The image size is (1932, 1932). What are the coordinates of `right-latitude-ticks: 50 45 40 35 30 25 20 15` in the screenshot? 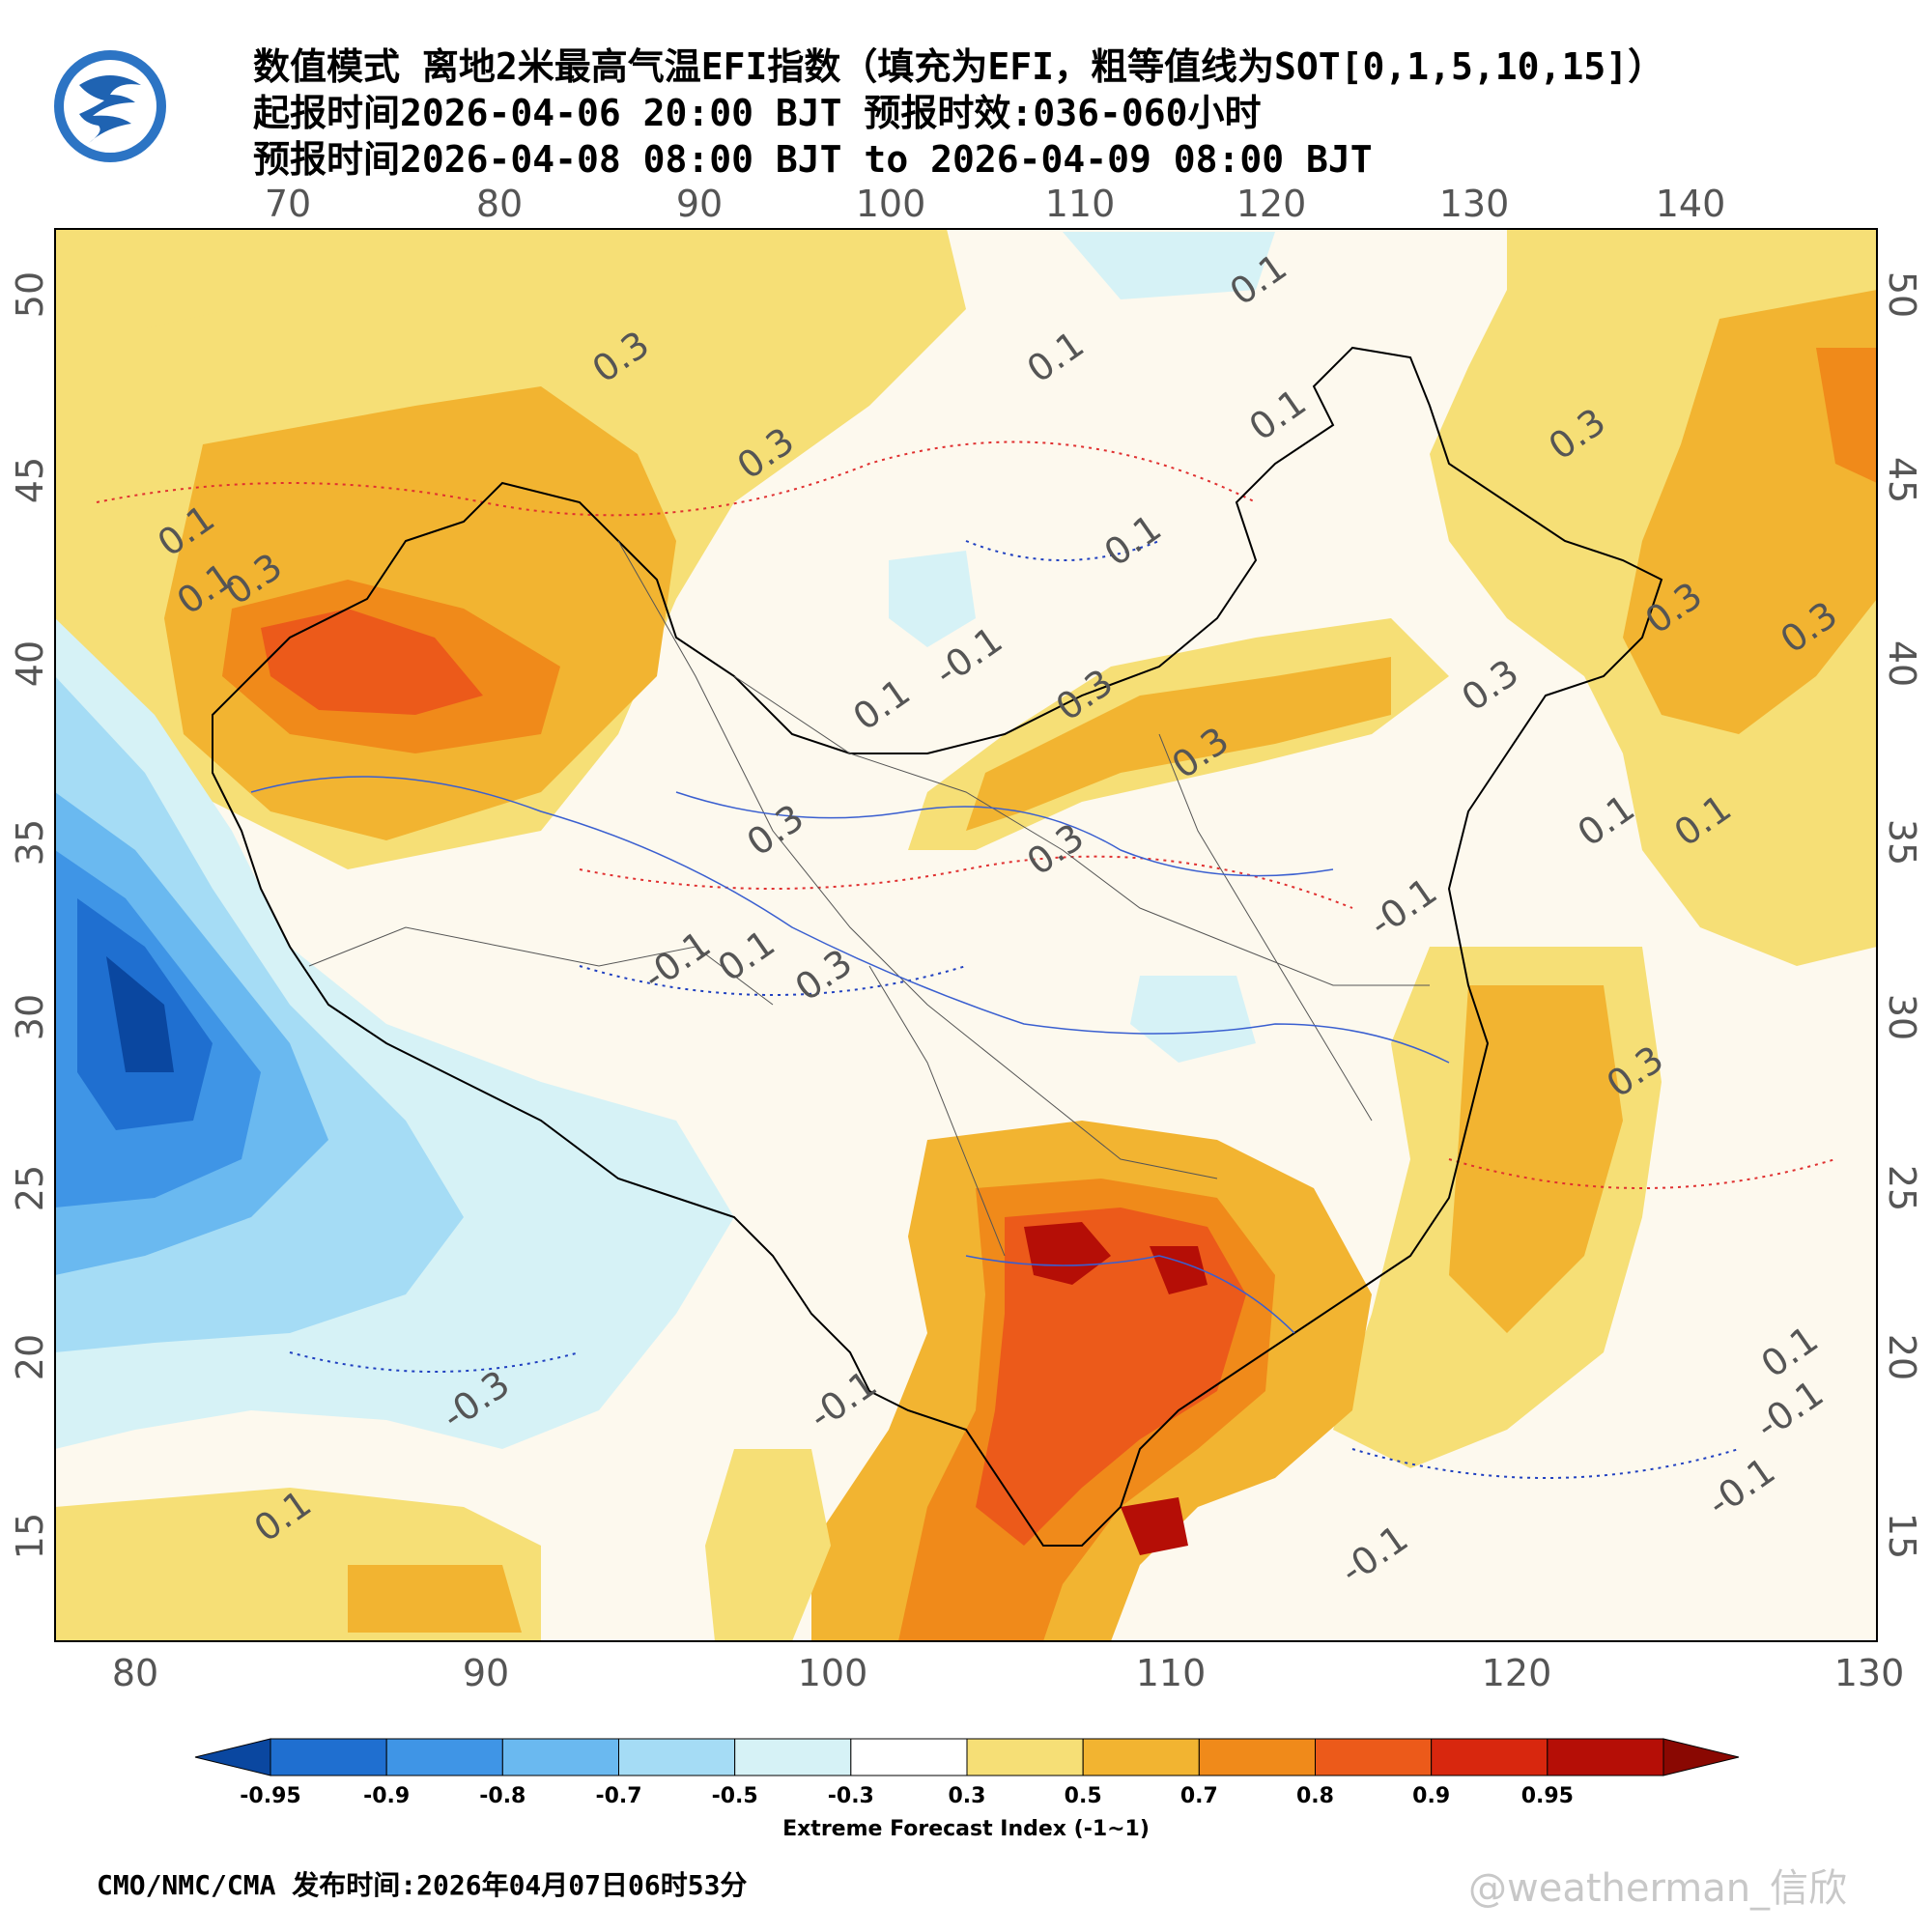 It's located at (1902, 915).